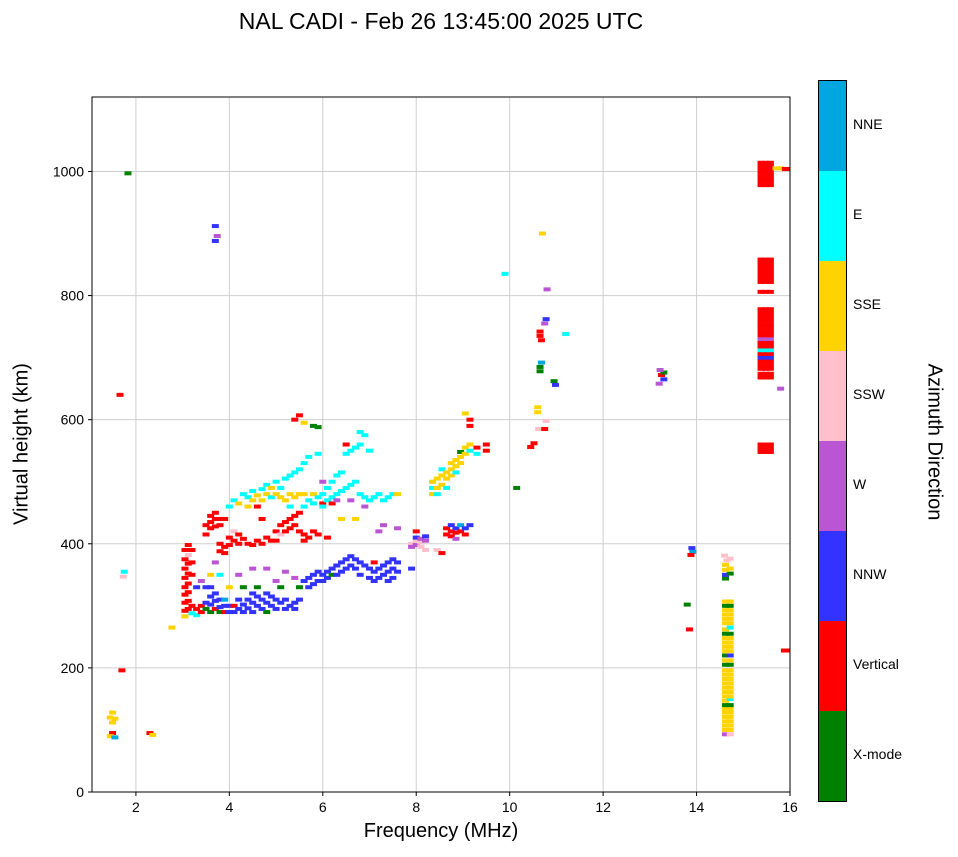 Image resolution: width=958 pixels, height=857 pixels. Describe the element at coordinates (80, 792) in the screenshot. I see `y-tick-label: 0` at that location.